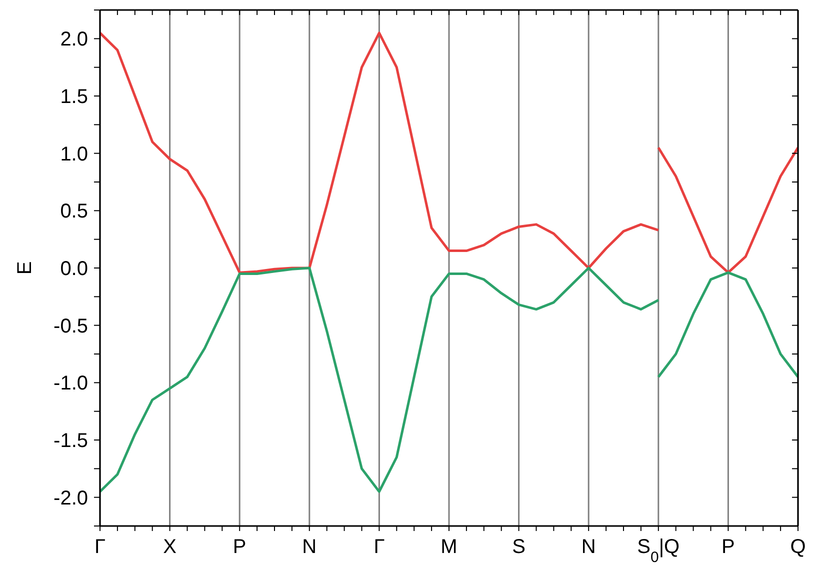 This screenshot has width=820, height=574. What do you see at coordinates (169, 547) in the screenshot?
I see `x-tick-label: X` at bounding box center [169, 547].